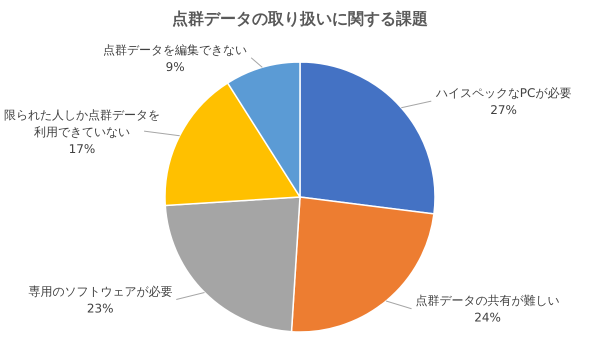 This screenshot has width=600, height=356. I want to click on slice-label: 点群データを編集できない, so click(175, 49).